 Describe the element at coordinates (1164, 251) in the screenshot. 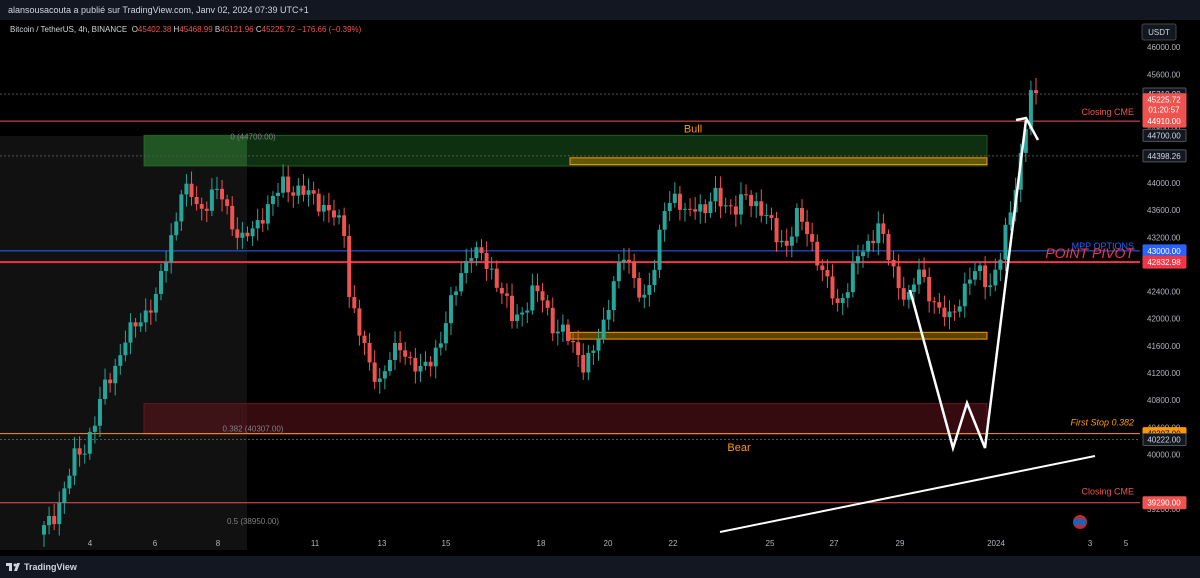

I see `price-tag-label: 43000.00` at that location.